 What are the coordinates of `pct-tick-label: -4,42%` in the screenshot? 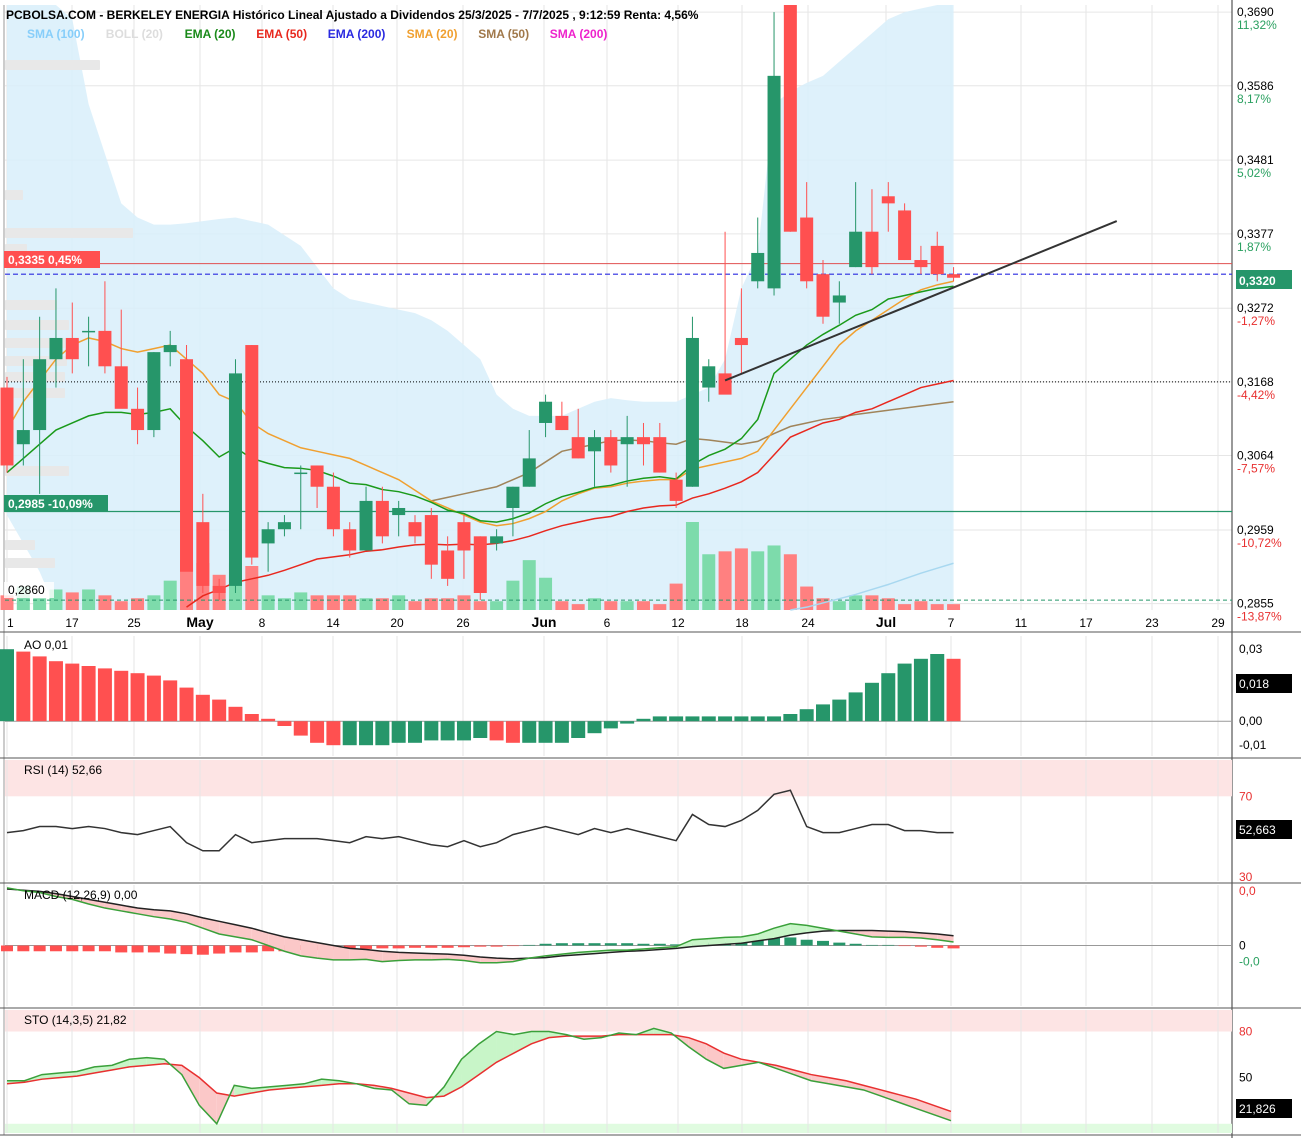 It's located at (1256, 395).